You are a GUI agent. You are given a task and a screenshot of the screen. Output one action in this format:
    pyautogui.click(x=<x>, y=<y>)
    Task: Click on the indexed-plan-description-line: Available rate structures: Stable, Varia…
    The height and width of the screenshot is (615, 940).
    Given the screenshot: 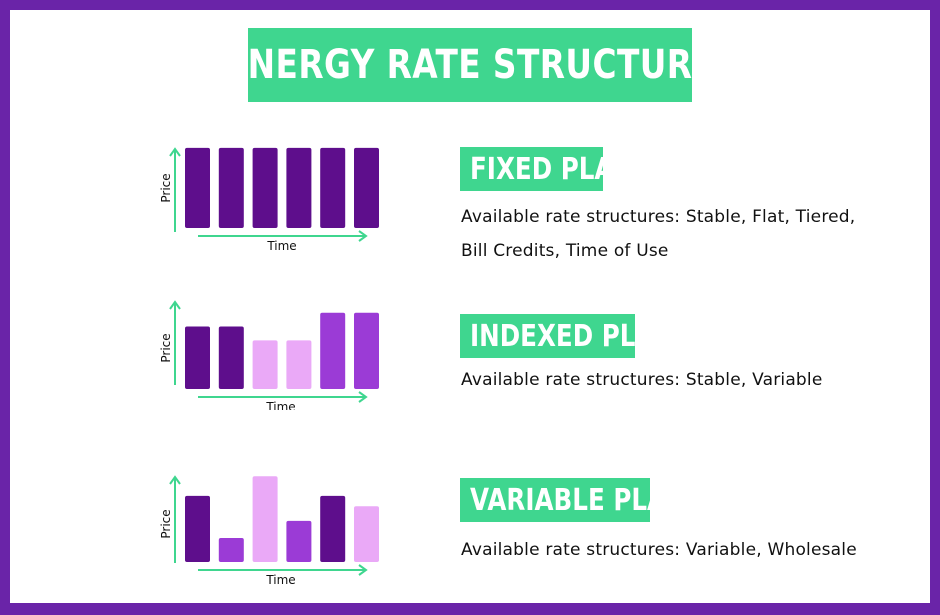 What is the action you would take?
    pyautogui.click(x=642, y=380)
    